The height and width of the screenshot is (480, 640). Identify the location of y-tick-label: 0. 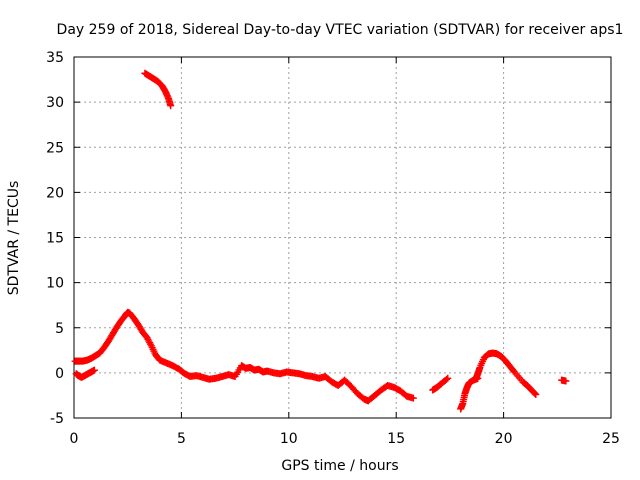
(59, 374).